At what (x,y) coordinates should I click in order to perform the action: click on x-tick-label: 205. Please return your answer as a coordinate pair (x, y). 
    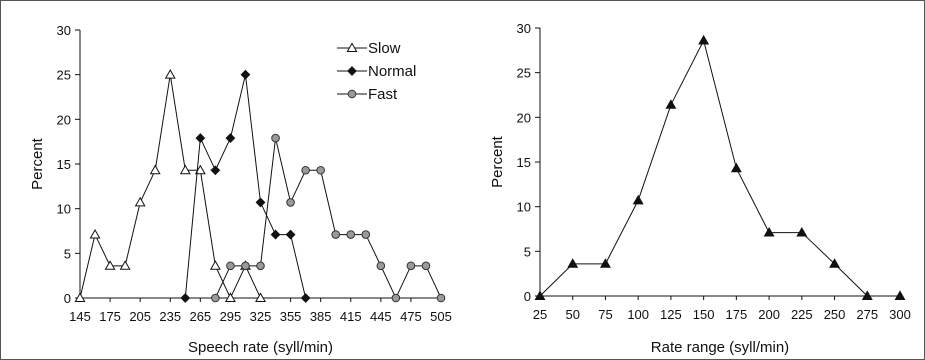
    Looking at the image, I should click on (140, 316).